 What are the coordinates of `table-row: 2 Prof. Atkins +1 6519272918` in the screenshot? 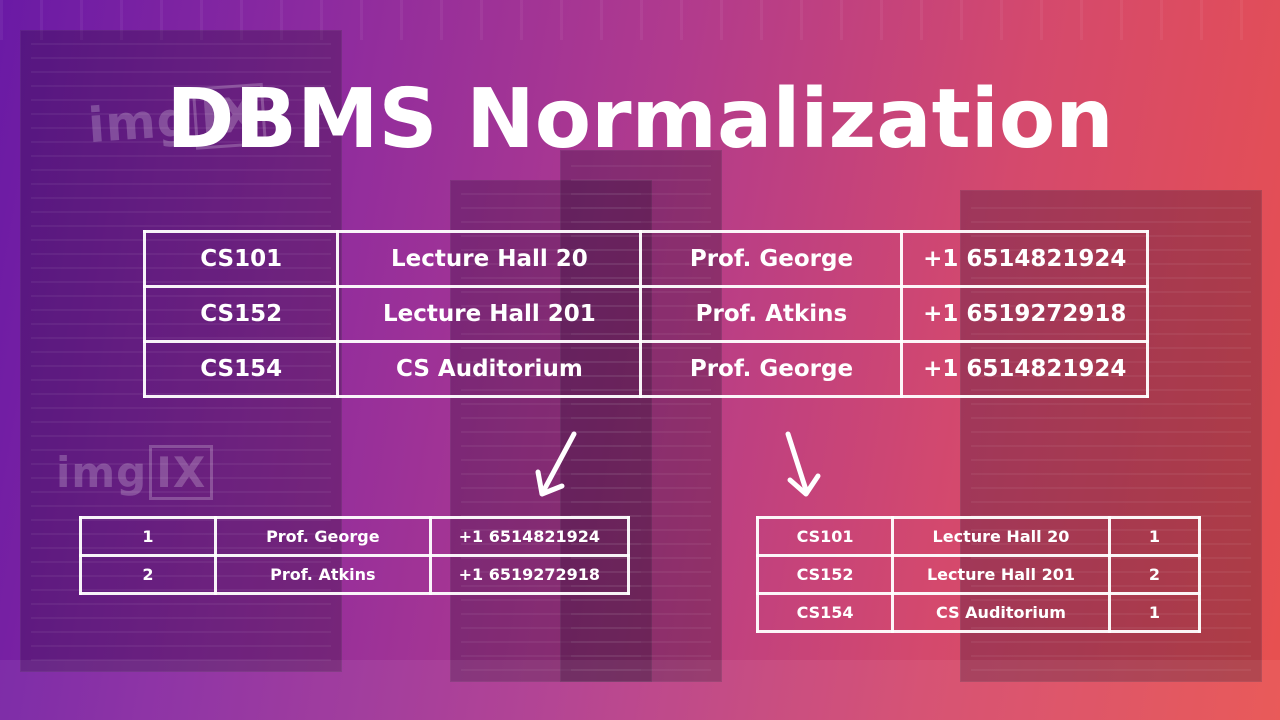 It's located at (355, 574).